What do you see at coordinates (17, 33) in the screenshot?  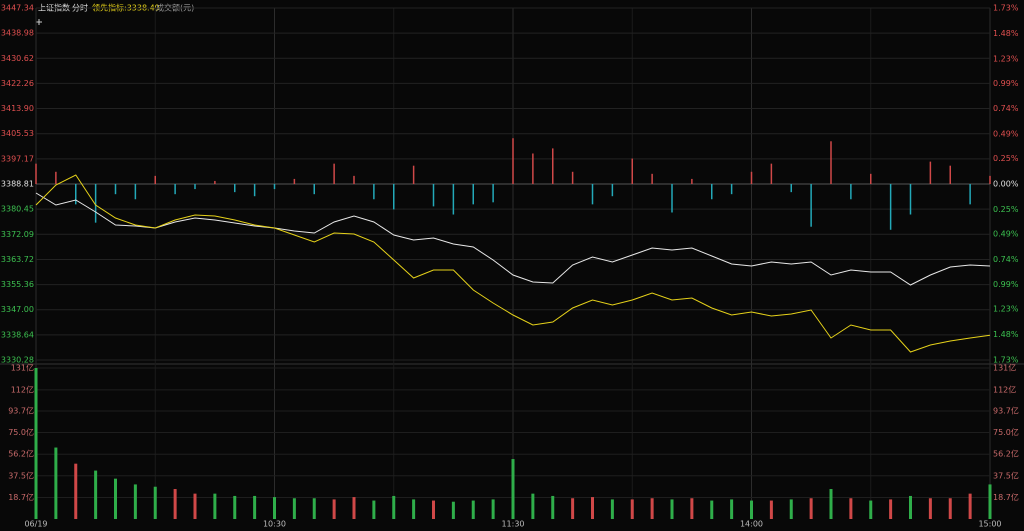 I see `y-tick-label: 3438.98` at bounding box center [17, 33].